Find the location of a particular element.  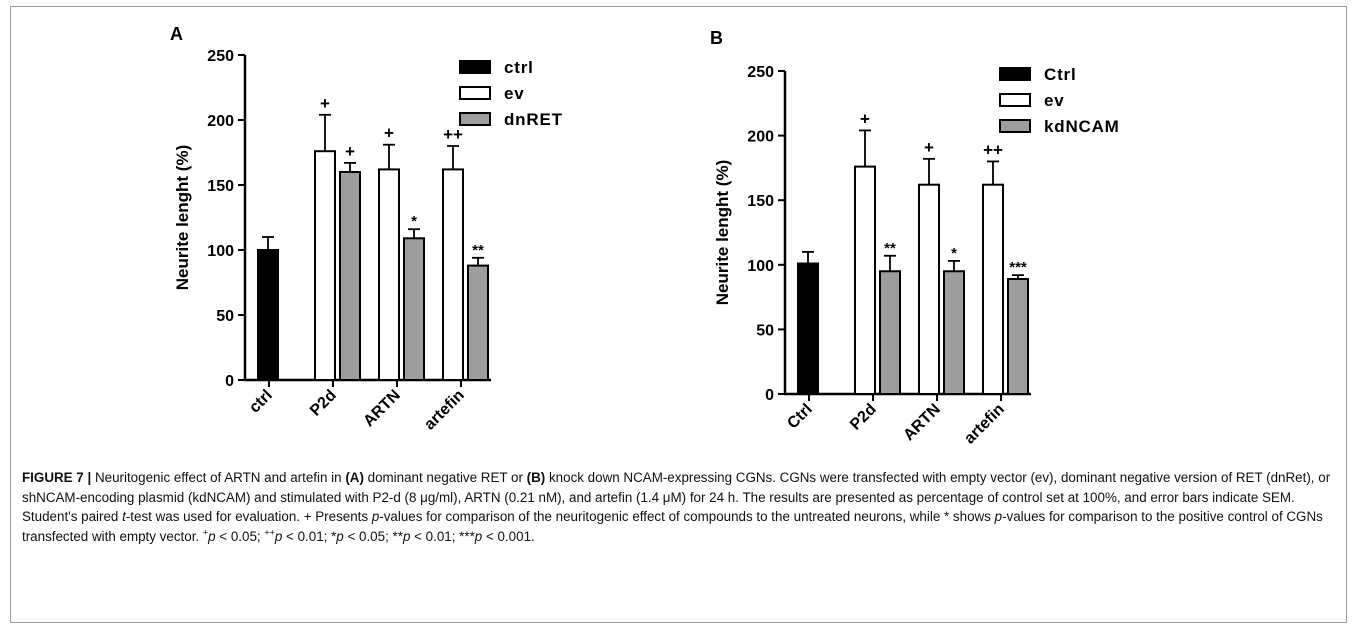

legend-label: dnRET is located at coordinates (533, 119).